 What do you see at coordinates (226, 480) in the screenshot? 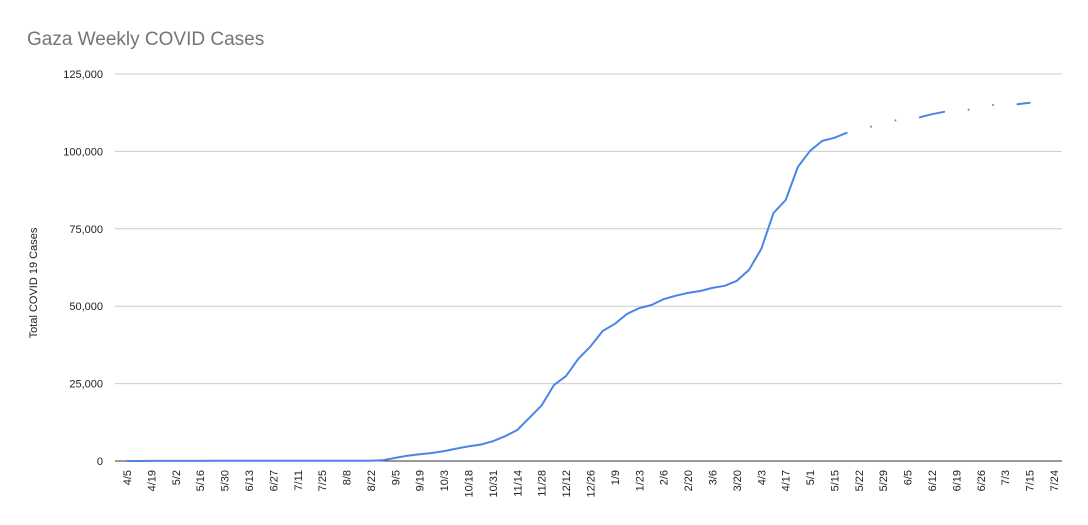
I see `x-tick-label: 5/30` at bounding box center [226, 480].